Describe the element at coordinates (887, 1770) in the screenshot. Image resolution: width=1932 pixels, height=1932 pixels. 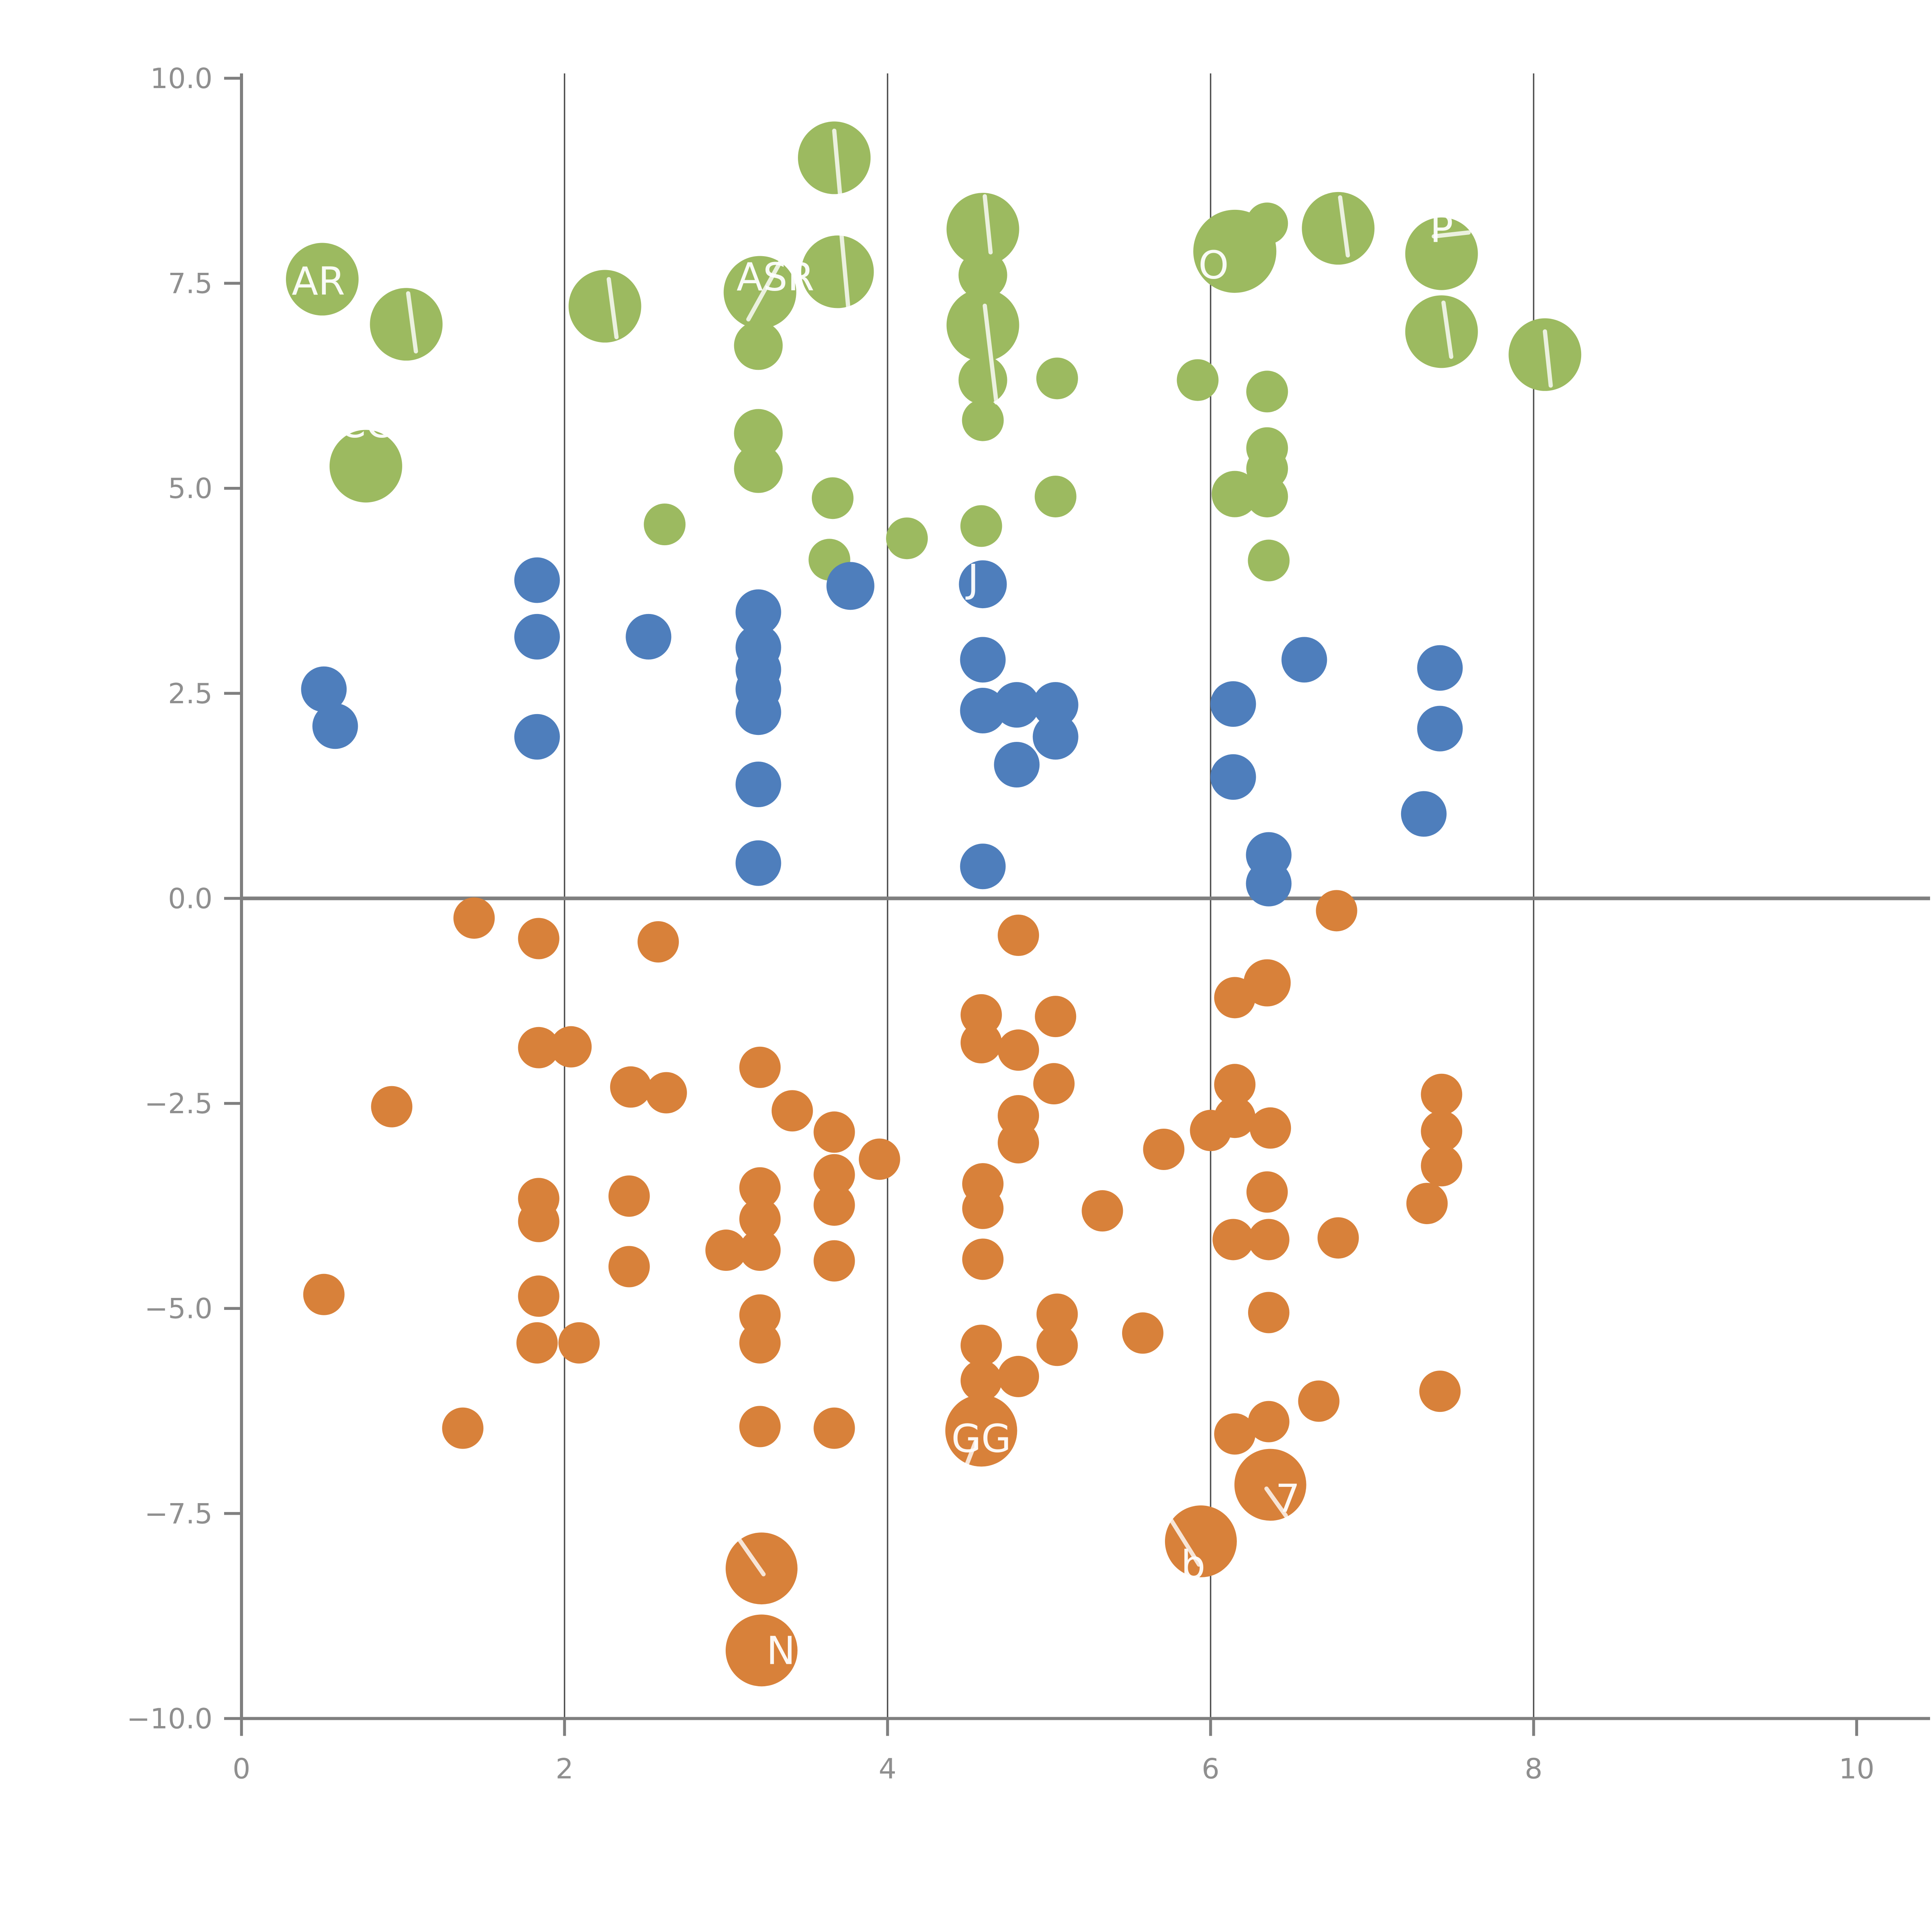
I see `x-tick-label-4: 4` at that location.